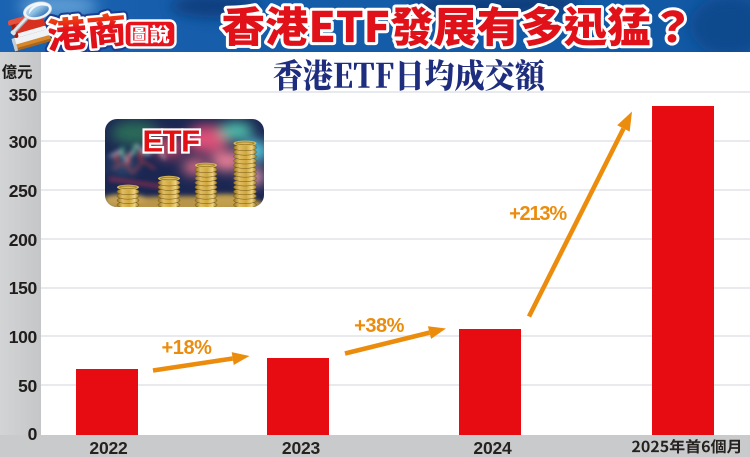 The width and height of the screenshot is (750, 457). What do you see at coordinates (170, 141) in the screenshot?
I see `svg-text: ETF` at bounding box center [170, 141].